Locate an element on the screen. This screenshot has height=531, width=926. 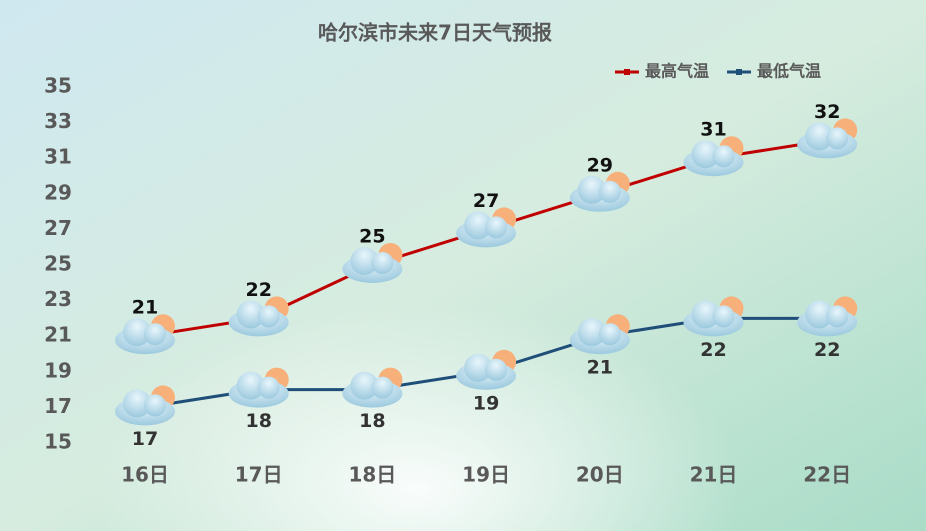
data-label: 32 is located at coordinates (827, 112).